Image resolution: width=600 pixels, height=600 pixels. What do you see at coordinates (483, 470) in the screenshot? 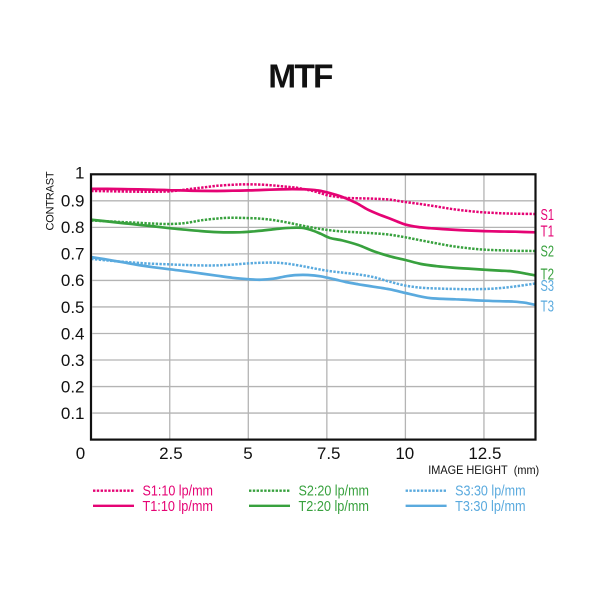
I see `svg-text: IMAGE HEIGHT (mm)` at bounding box center [483, 470].